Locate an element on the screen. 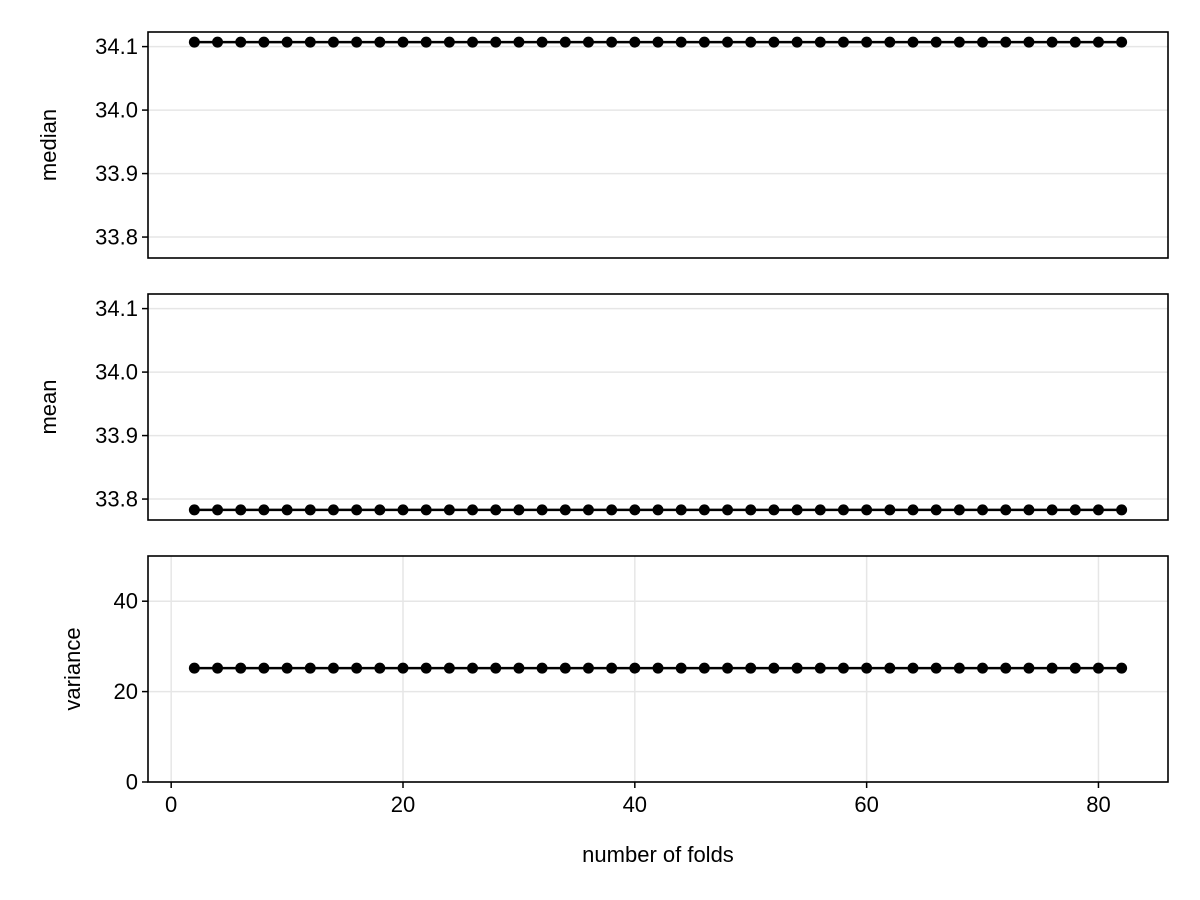  variance-x-tick-label: 80 is located at coordinates (1098, 804).